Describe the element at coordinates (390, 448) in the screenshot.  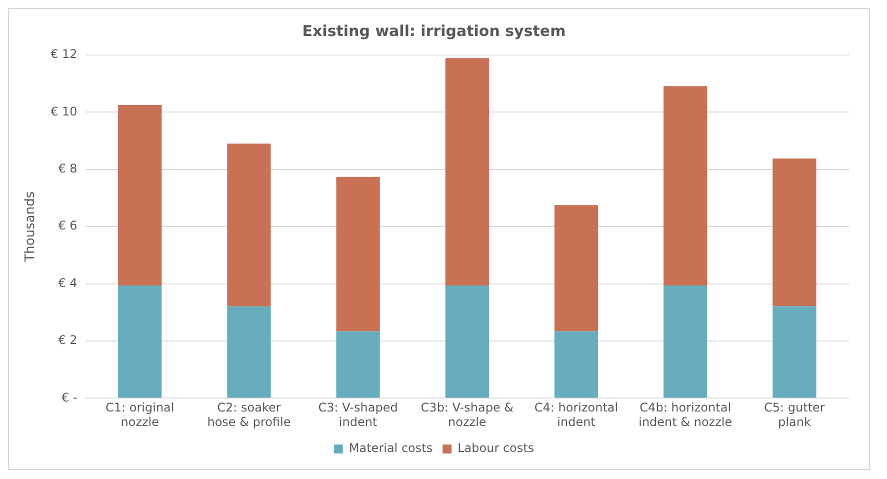
I see `legend-label: Material costs` at that location.